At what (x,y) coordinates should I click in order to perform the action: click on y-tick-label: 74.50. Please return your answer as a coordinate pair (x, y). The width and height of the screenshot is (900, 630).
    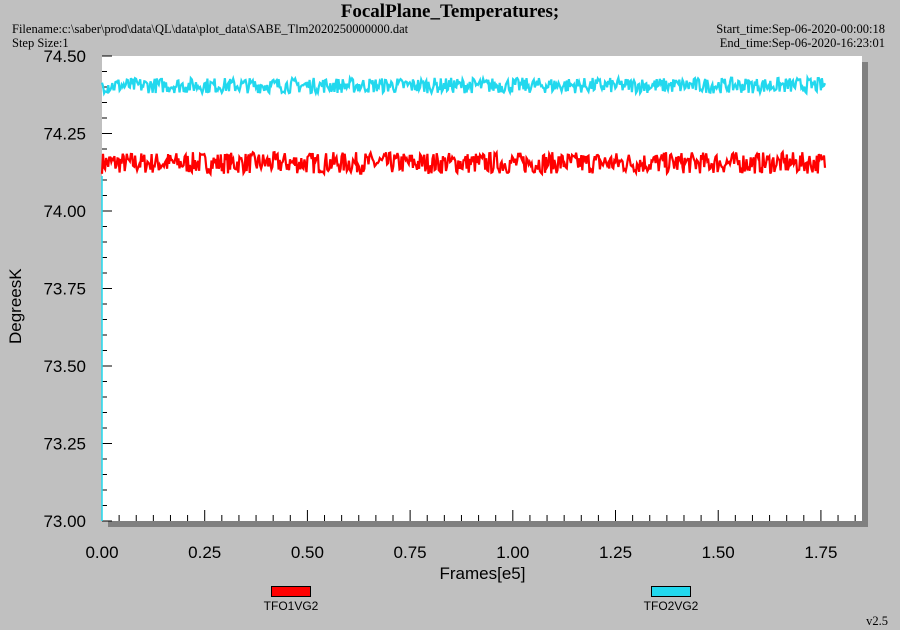
    Looking at the image, I should click on (64, 56).